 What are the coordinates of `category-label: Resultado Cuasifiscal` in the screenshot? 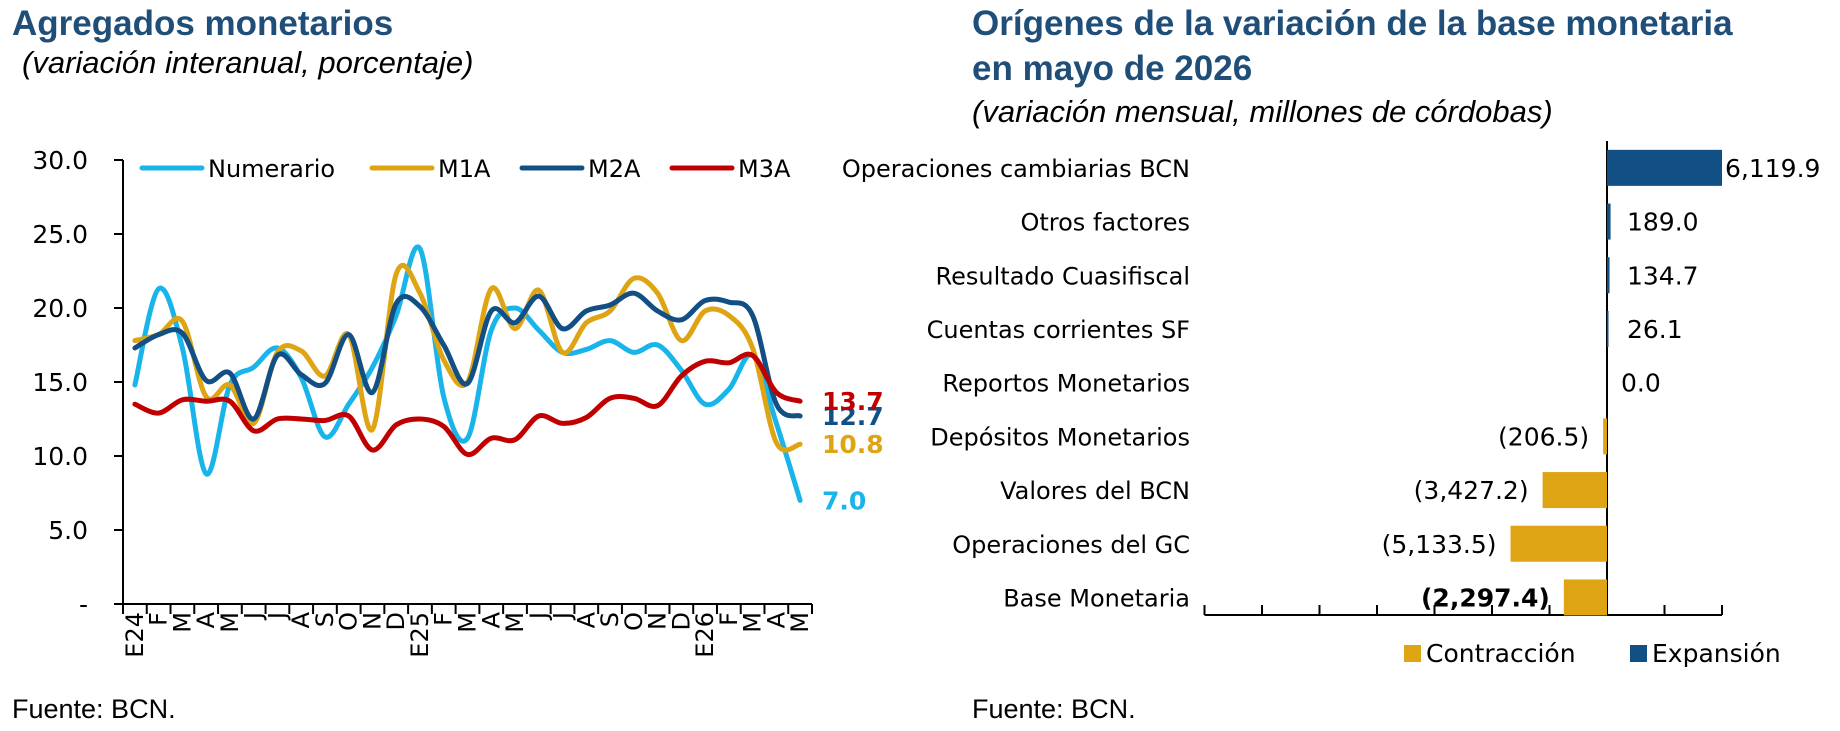 It's located at (1063, 276).